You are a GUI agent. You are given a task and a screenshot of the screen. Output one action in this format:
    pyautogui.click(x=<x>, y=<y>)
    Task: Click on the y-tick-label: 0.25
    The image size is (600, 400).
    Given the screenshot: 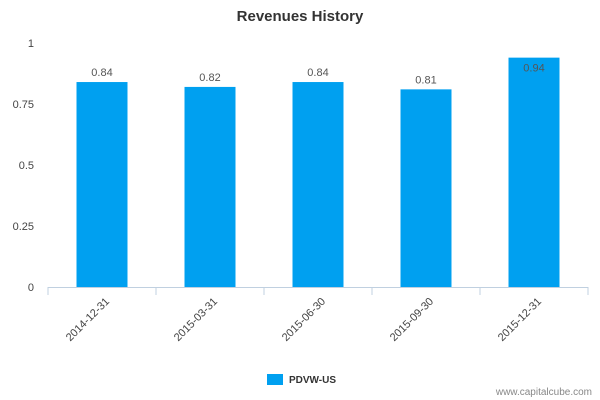 What is the action you would take?
    pyautogui.click(x=23, y=227)
    